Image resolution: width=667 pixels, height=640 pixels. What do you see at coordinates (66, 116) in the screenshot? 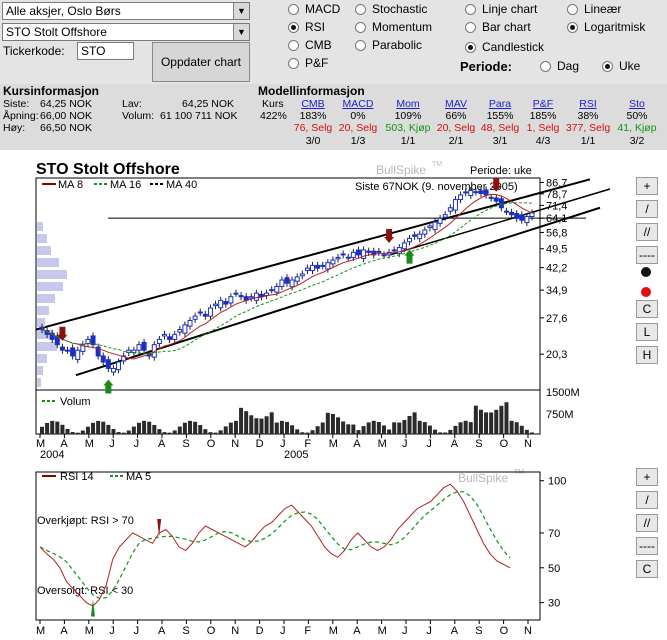
I see `apning-value: 66,00 NOK` at bounding box center [66, 116].